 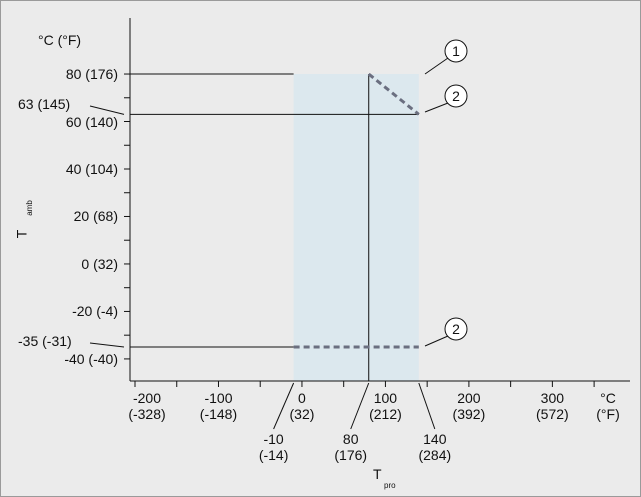 What do you see at coordinates (302, 406) in the screenshot?
I see `x-tick-label: 0 (32)` at bounding box center [302, 406].